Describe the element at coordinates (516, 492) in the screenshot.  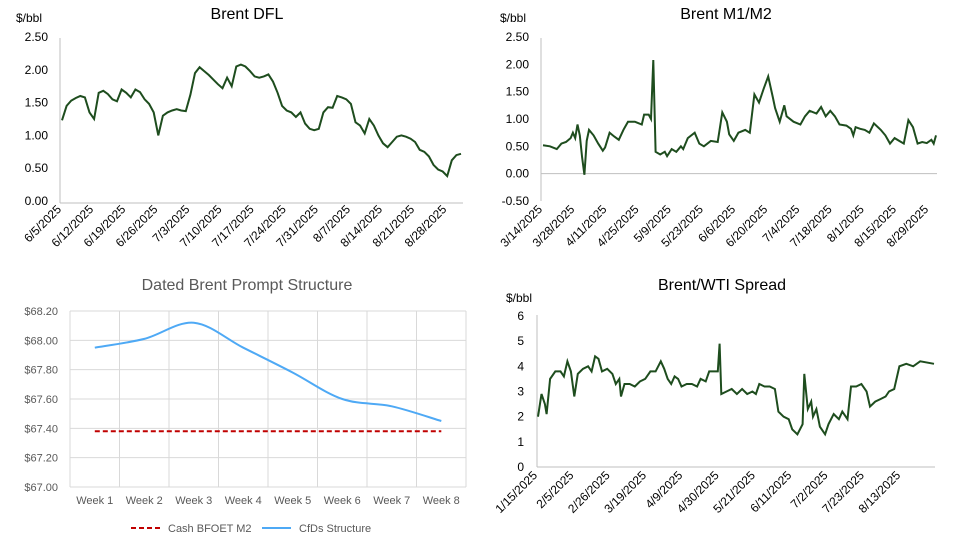
I see `x-tick-label: 1/15/2025` at that location.